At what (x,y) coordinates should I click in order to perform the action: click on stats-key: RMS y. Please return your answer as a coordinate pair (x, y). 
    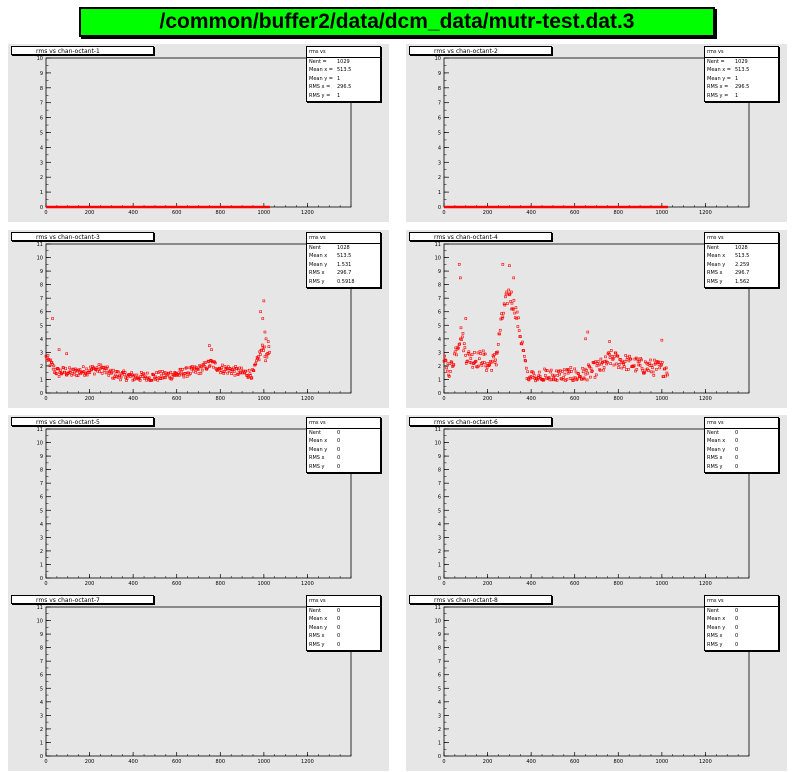
    Looking at the image, I should click on (715, 466).